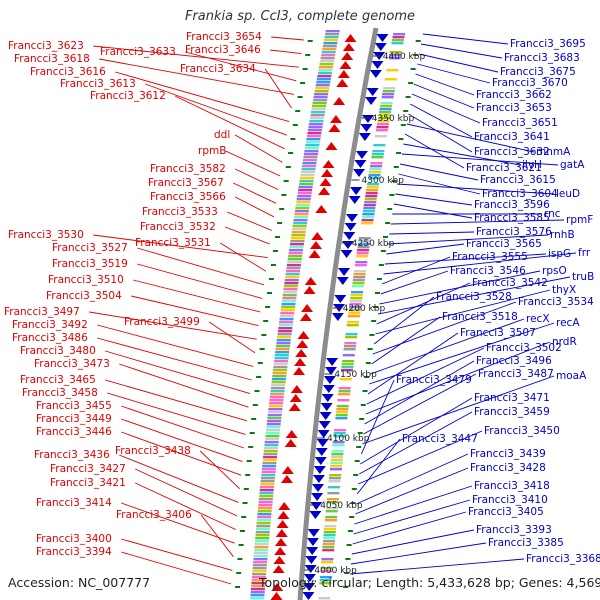  Describe the element at coordinates (510, 500) in the screenshot. I see `right-gene-label: Francci3_3410` at that location.